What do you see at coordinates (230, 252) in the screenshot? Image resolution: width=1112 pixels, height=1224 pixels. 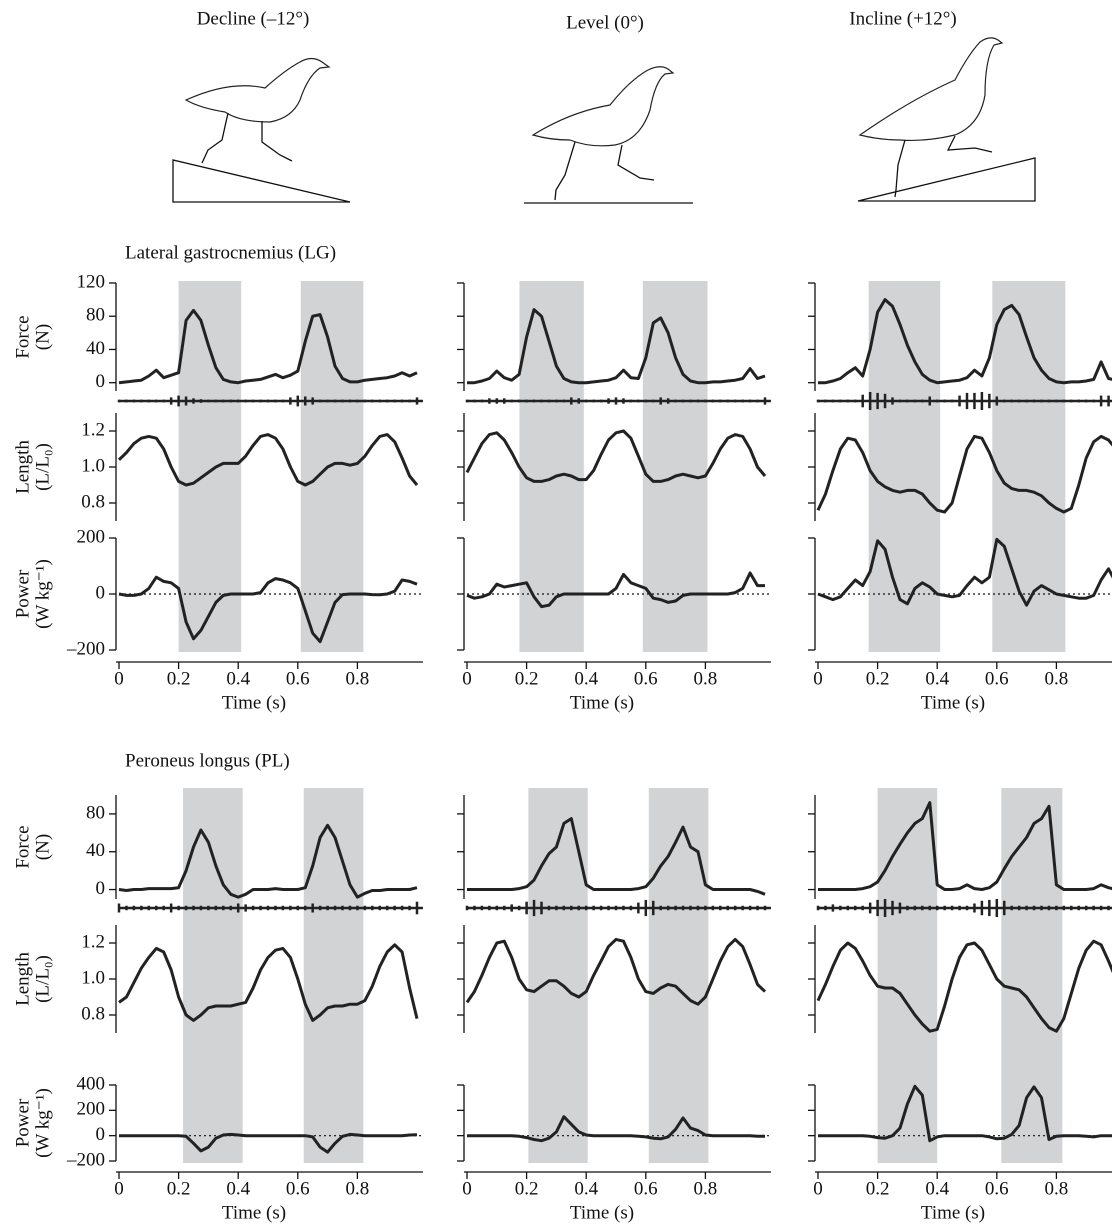 I see `section-title: Lateral gastrocnemius (LG)` at bounding box center [230, 252].